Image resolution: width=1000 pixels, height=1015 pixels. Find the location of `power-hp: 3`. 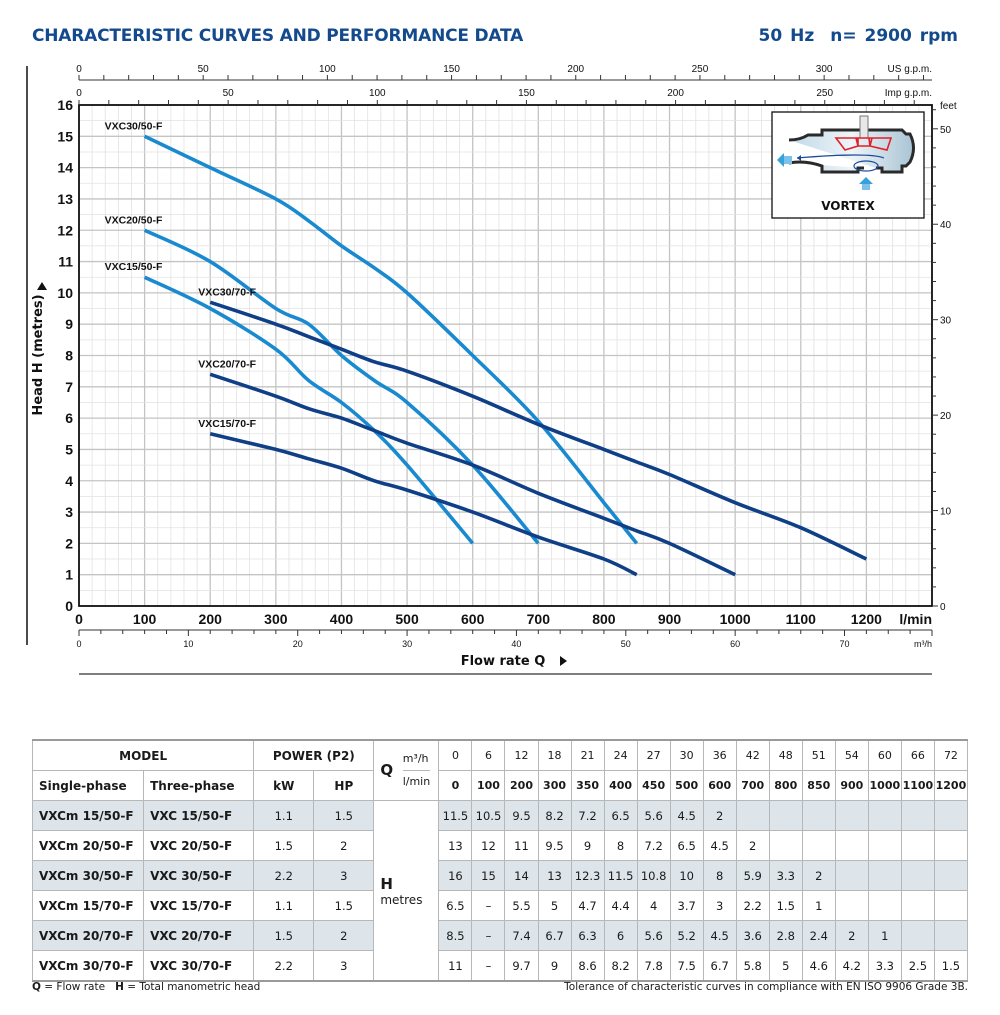

power-hp: 3 is located at coordinates (344, 875).